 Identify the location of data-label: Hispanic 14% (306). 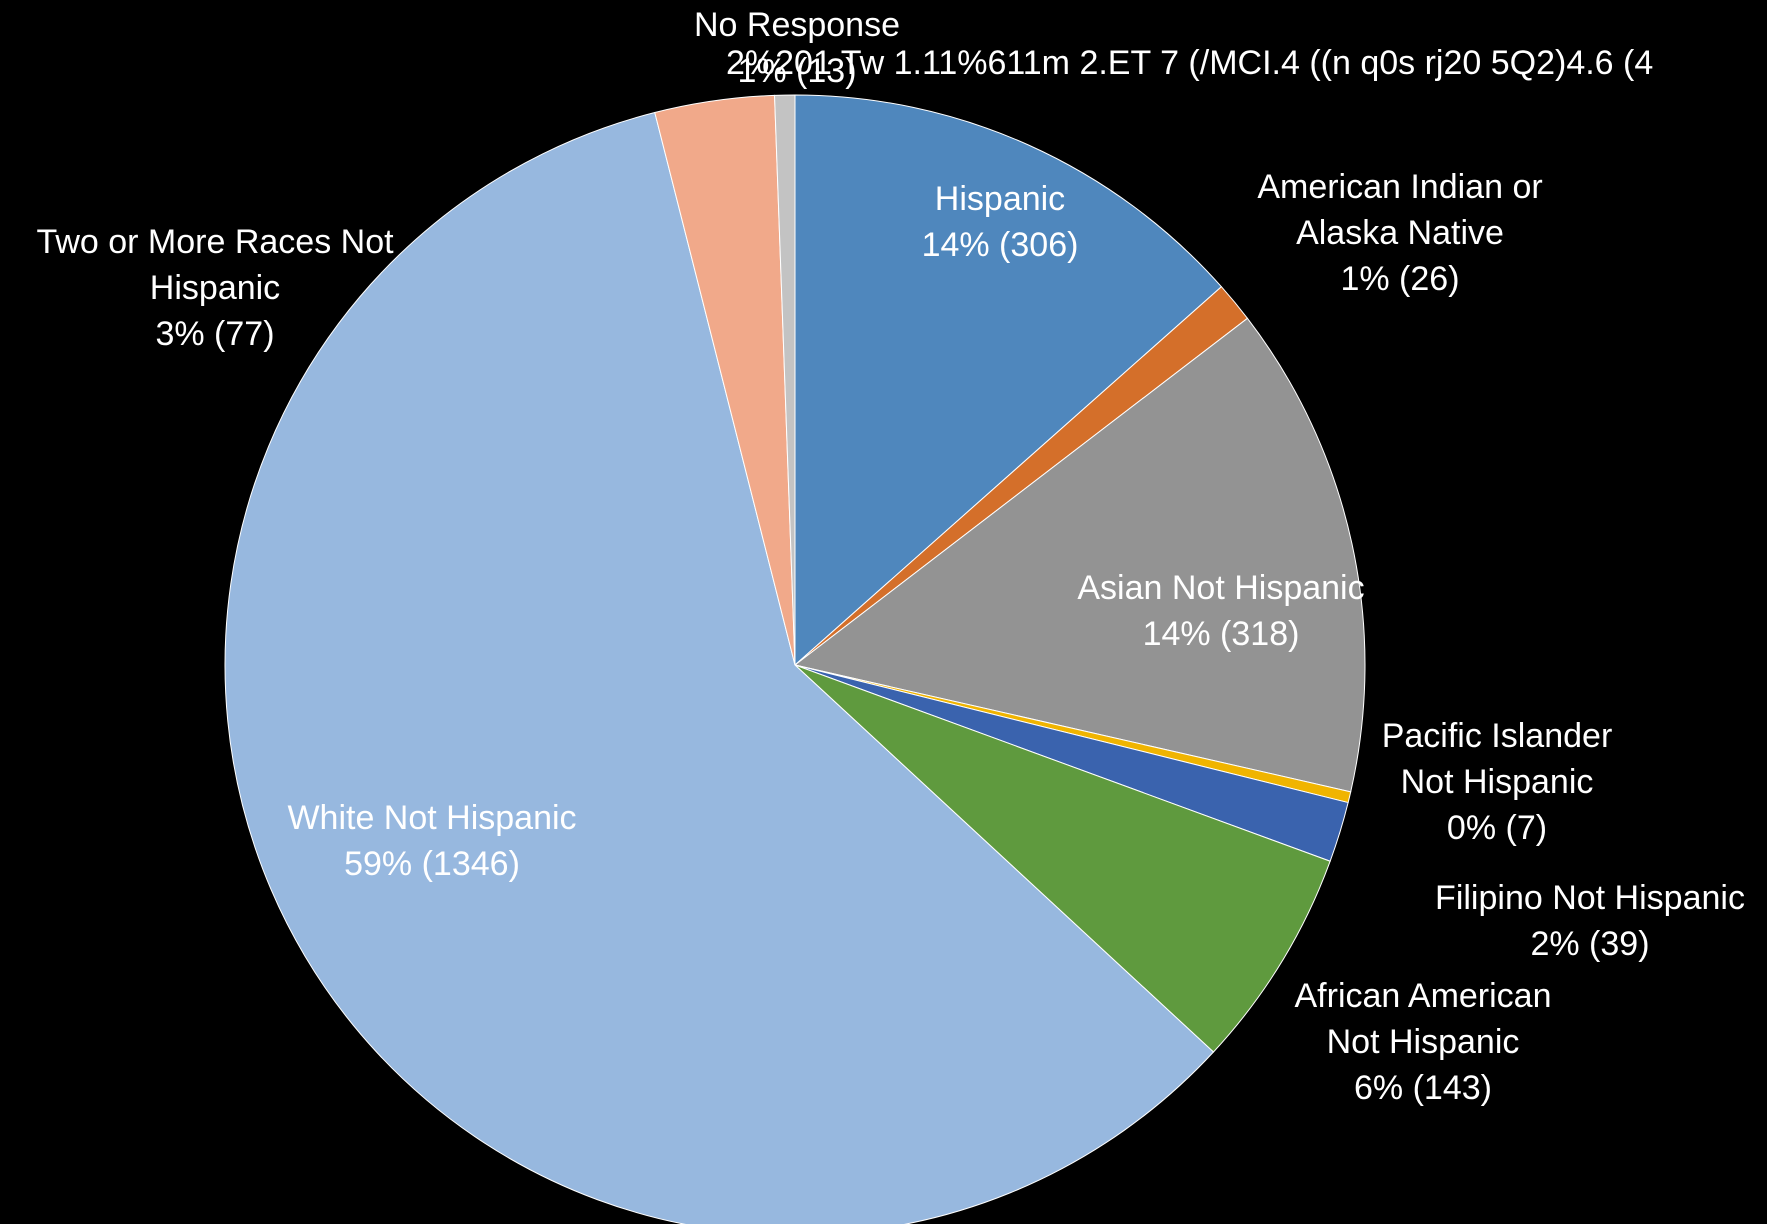
(1000, 222).